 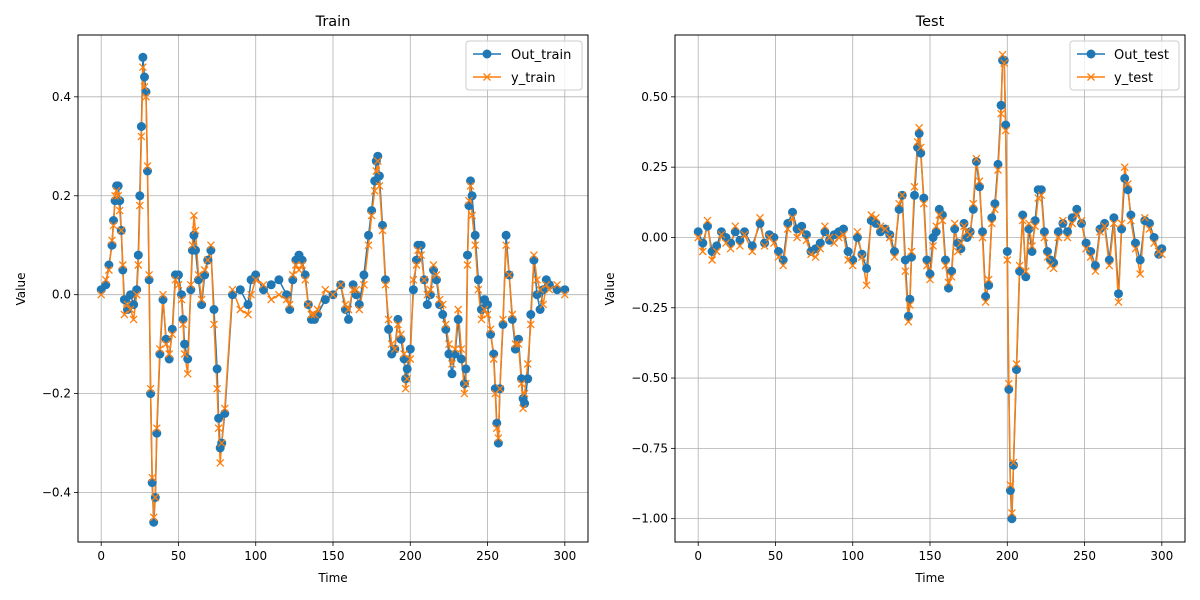 What do you see at coordinates (1141, 55) in the screenshot?
I see `test-legend-label-out: Out_test` at bounding box center [1141, 55].